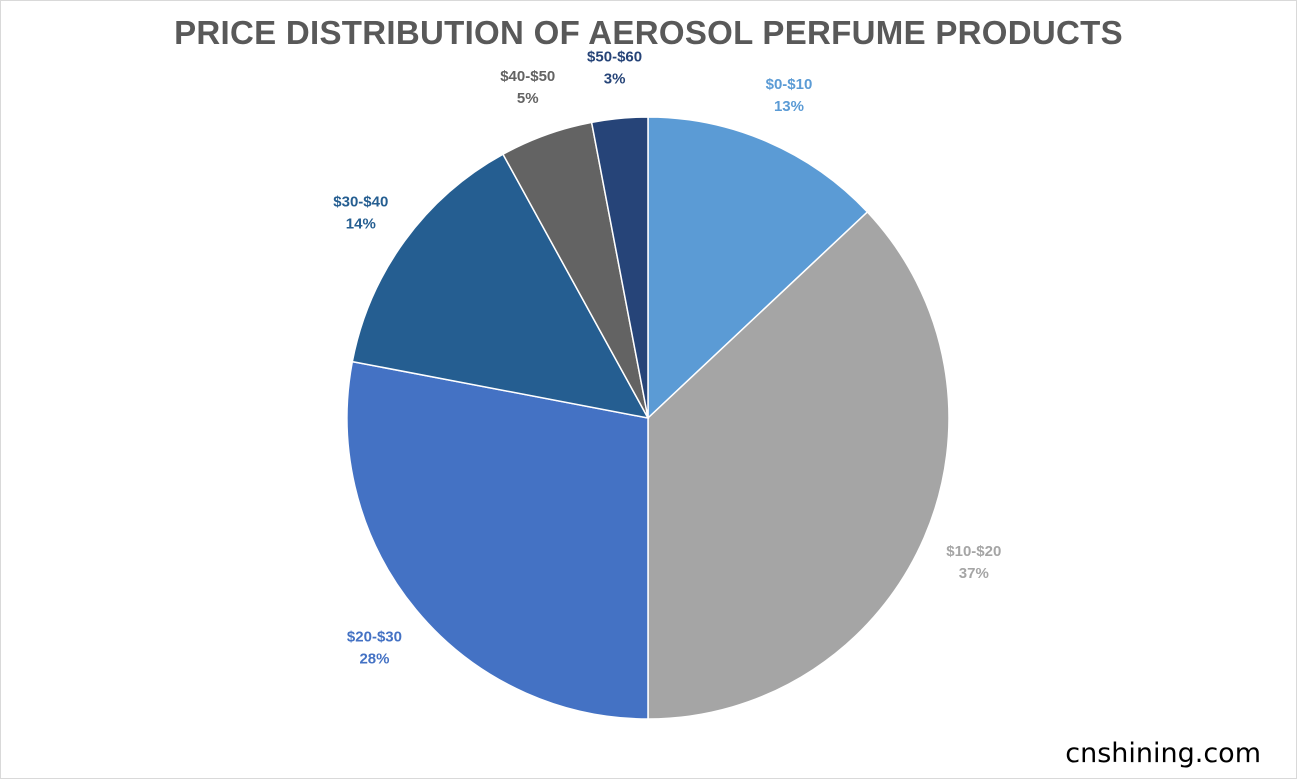 This screenshot has height=779, width=1297. What do you see at coordinates (374, 636) in the screenshot?
I see `category-label: $20-$30` at bounding box center [374, 636].